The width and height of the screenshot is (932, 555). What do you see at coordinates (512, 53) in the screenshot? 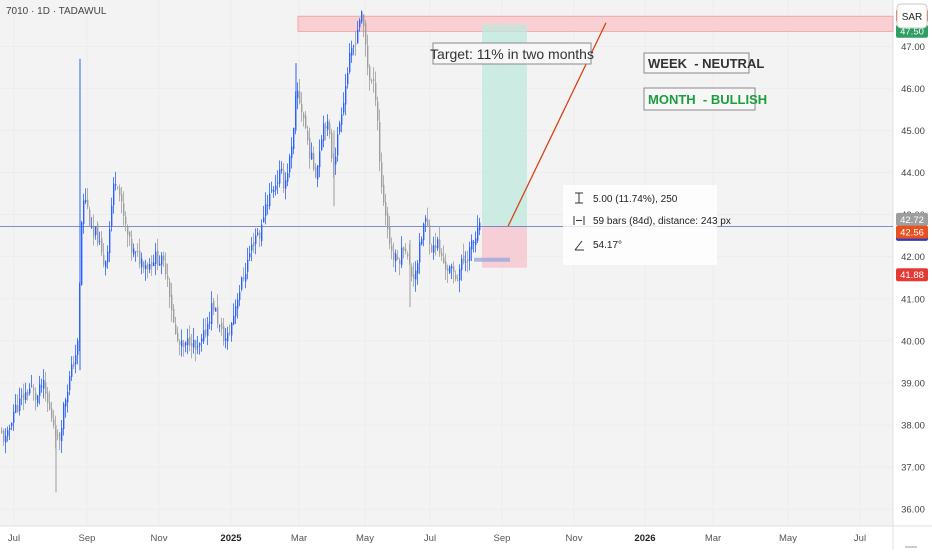
I see `target-note: Target: 11% in two months` at bounding box center [512, 53].